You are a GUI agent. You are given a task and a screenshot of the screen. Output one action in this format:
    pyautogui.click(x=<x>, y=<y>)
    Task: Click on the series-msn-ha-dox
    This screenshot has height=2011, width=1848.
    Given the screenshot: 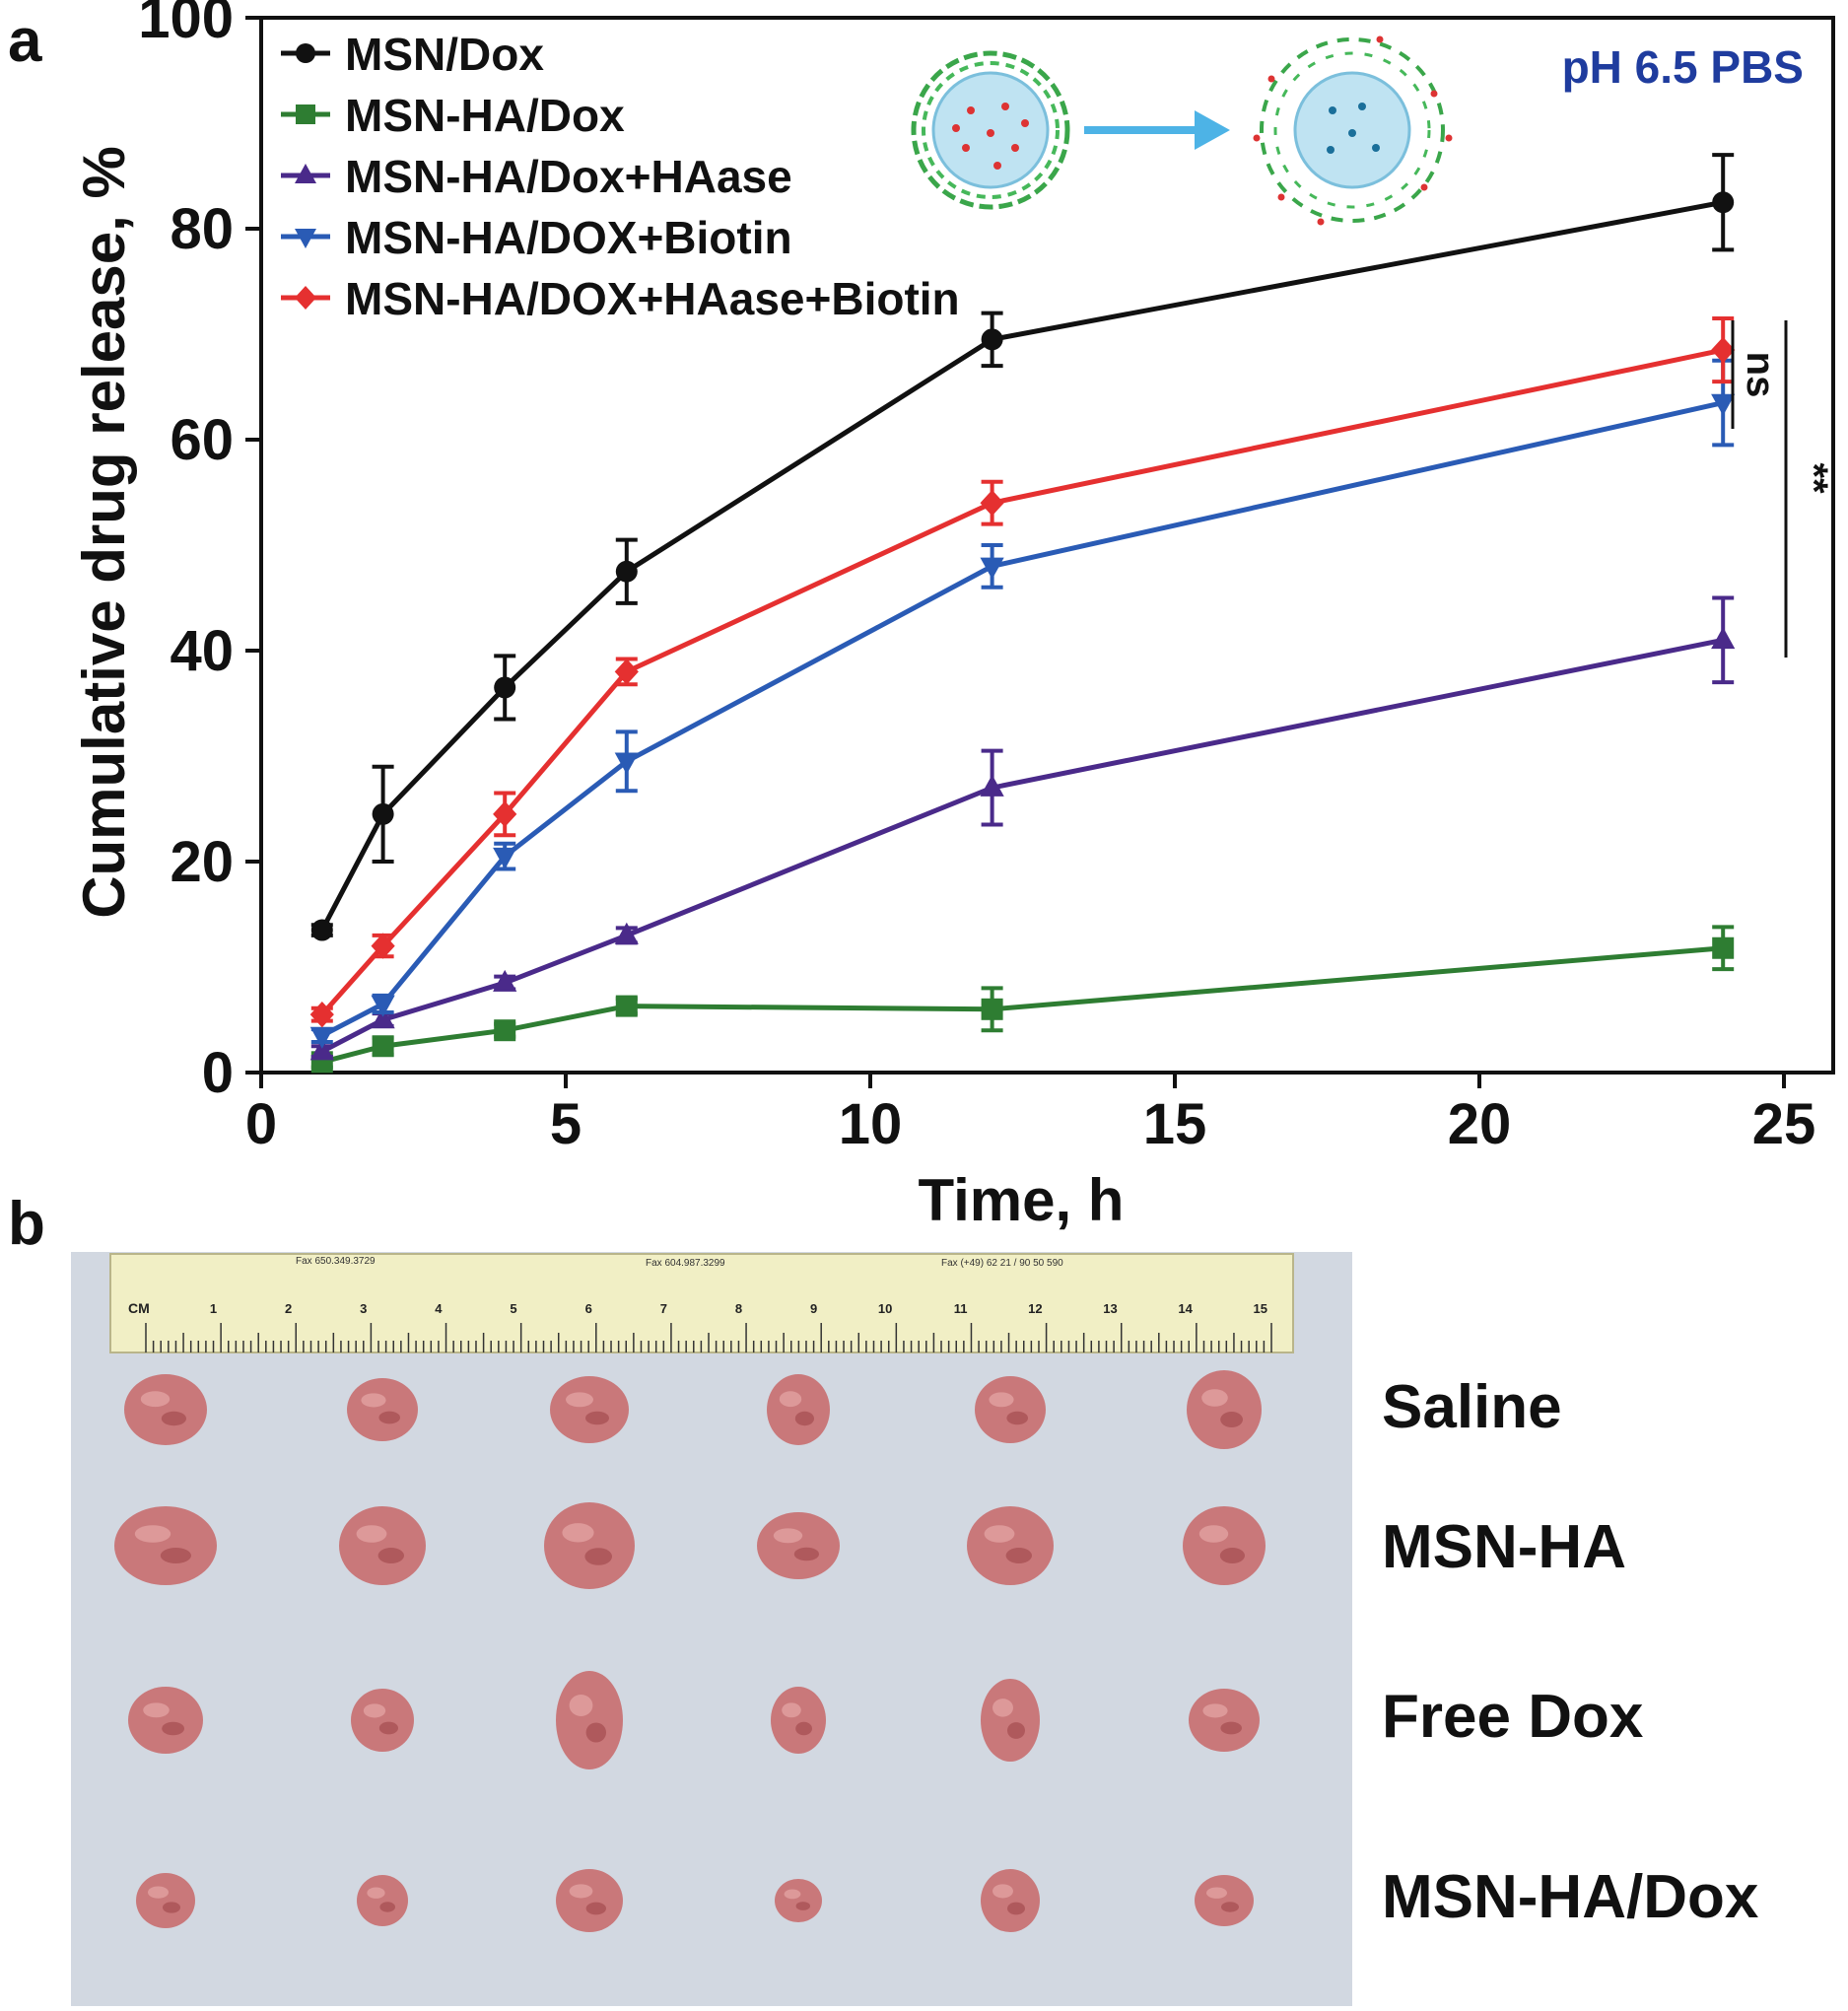 What is the action you would take?
    pyautogui.click(x=1022, y=1000)
    